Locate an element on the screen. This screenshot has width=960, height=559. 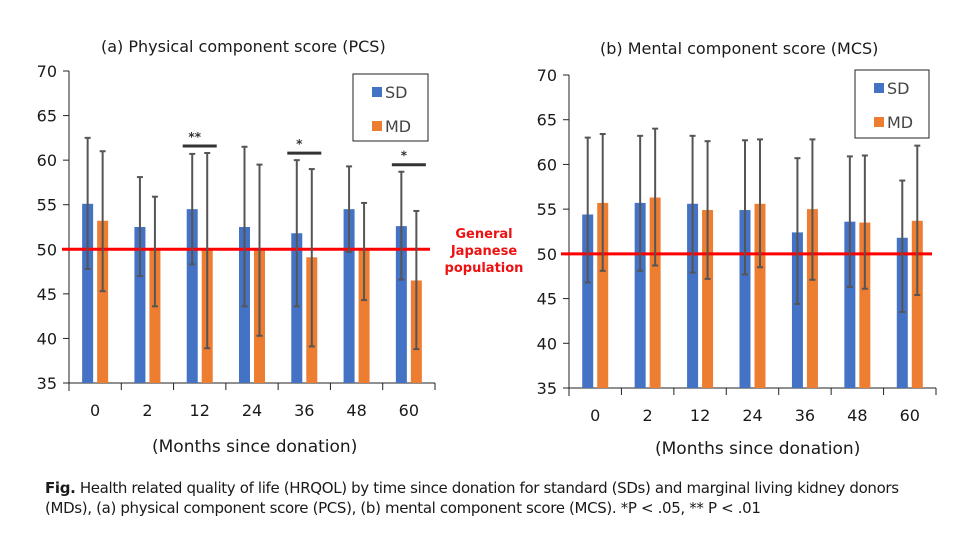
pcs-x-tick-label: 36 is located at coordinates (304, 410).